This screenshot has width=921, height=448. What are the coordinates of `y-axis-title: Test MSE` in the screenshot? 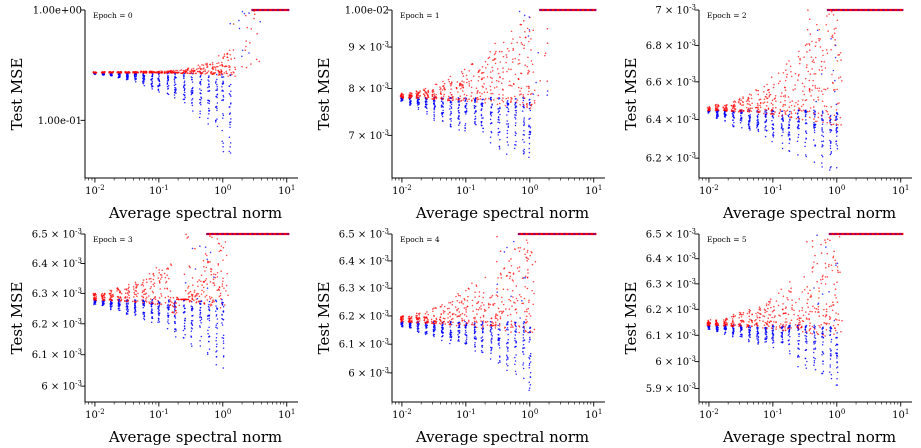 It's located at (17, 318).